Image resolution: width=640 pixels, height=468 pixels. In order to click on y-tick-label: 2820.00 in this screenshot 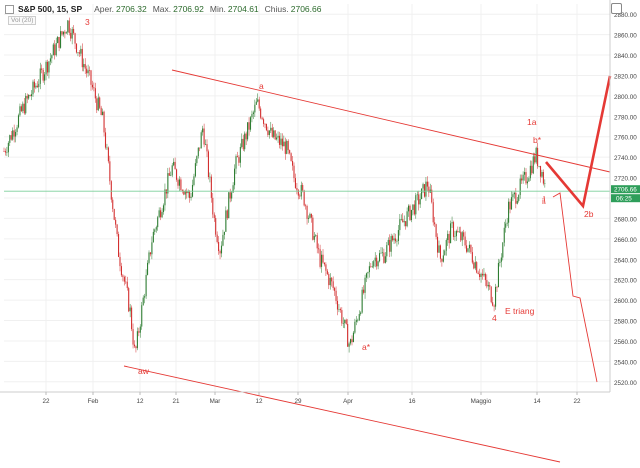, I will do `click(625, 76)`.